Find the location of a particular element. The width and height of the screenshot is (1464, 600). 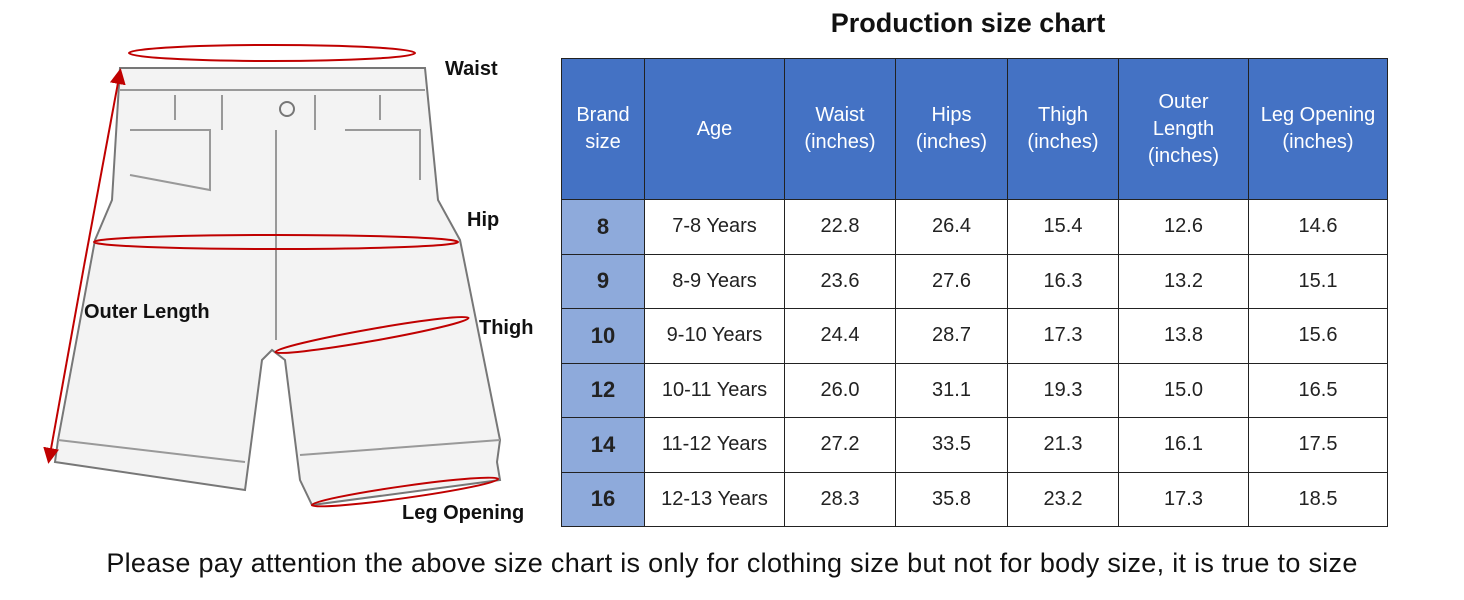

table-row: 12 10-11 Years 26.0 31.1 19.3 15.0 16.5 is located at coordinates (974, 390).